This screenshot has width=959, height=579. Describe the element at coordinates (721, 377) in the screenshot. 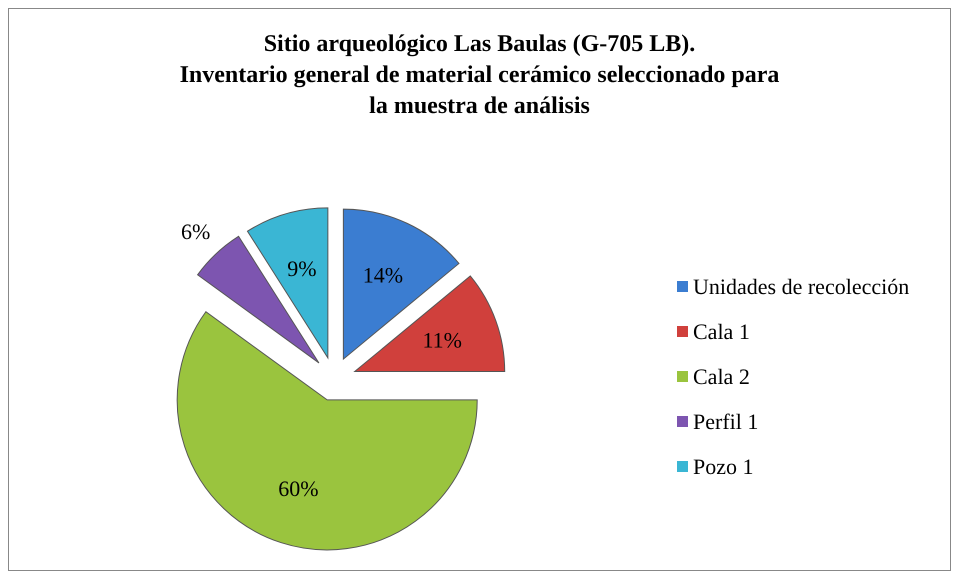

I see `legend-label: Cala 2` at that location.